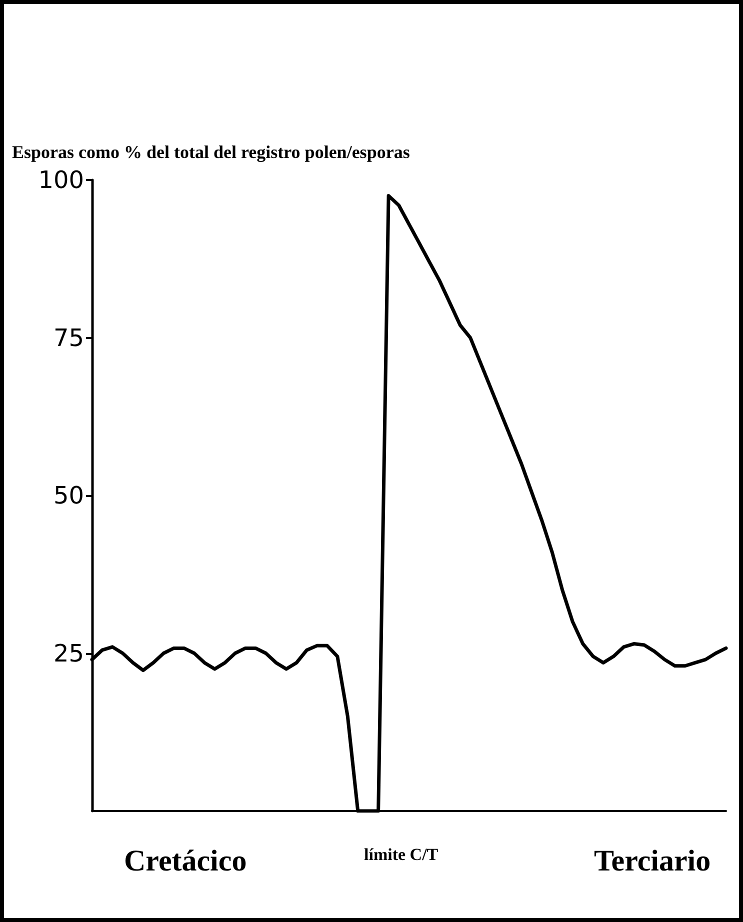  Describe the element at coordinates (652, 861) in the screenshot. I see `text: Terciario` at that location.